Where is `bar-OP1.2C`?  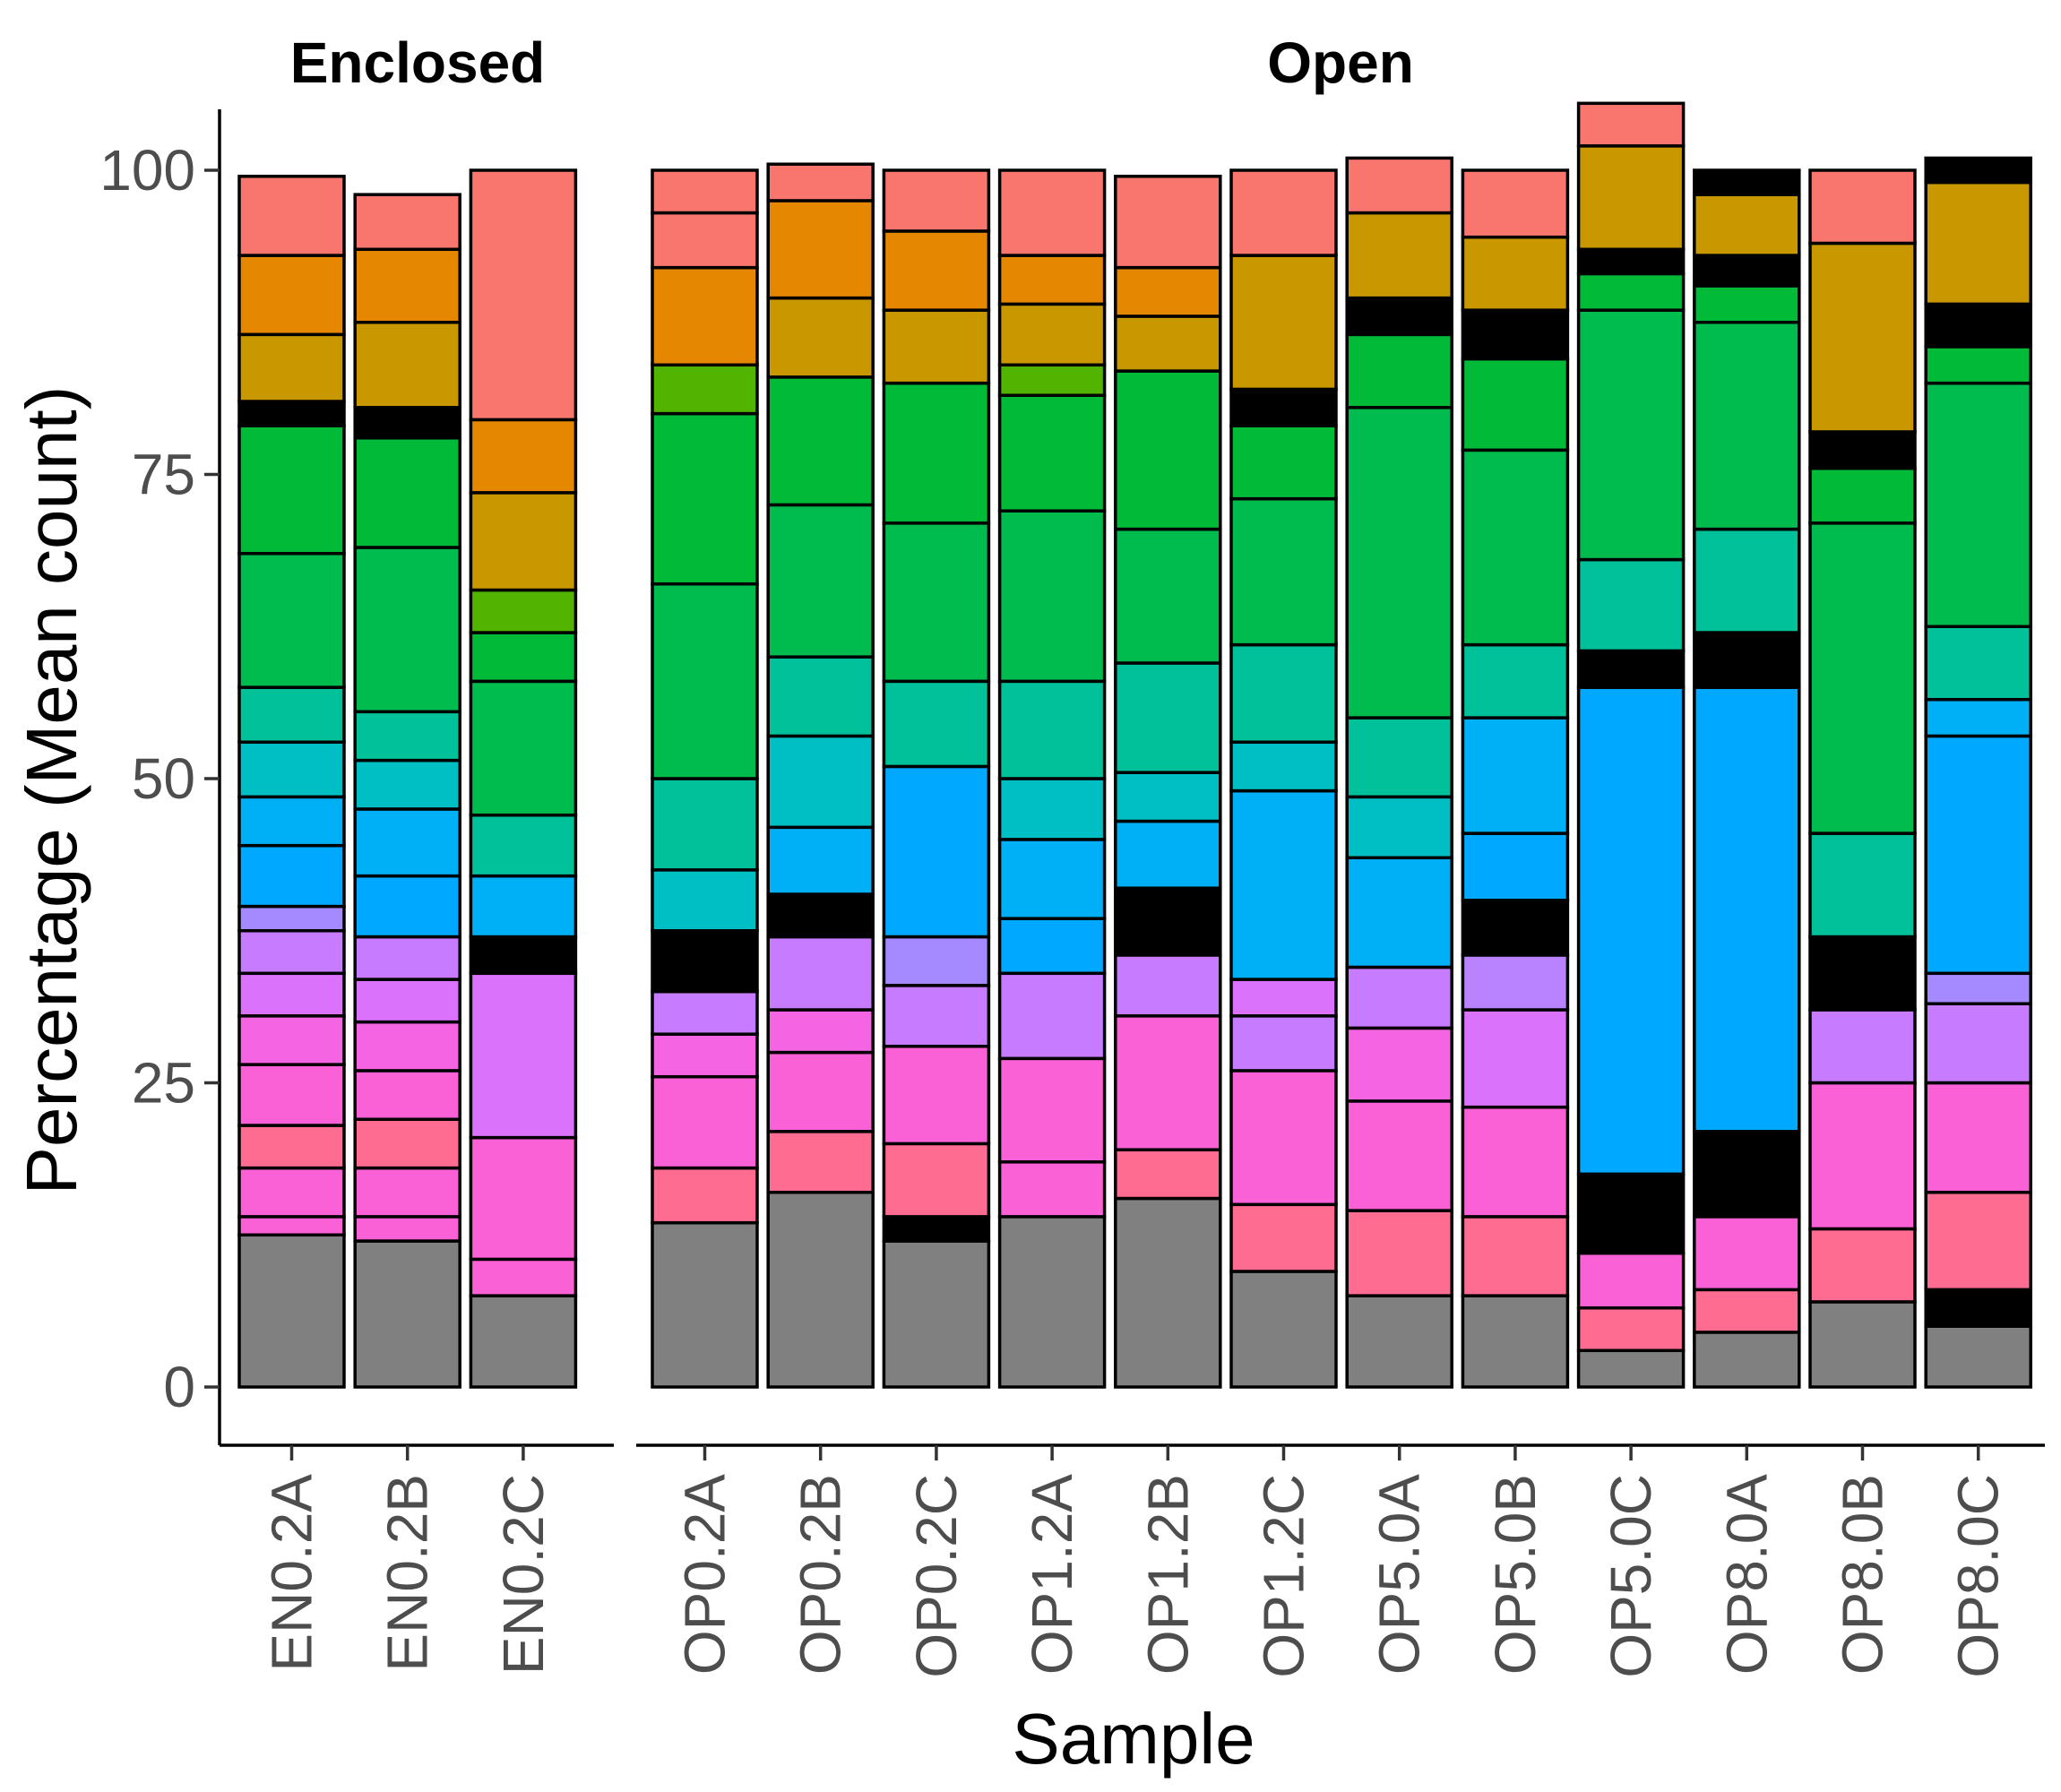 bar-OP1.2C is located at coordinates (1283, 779).